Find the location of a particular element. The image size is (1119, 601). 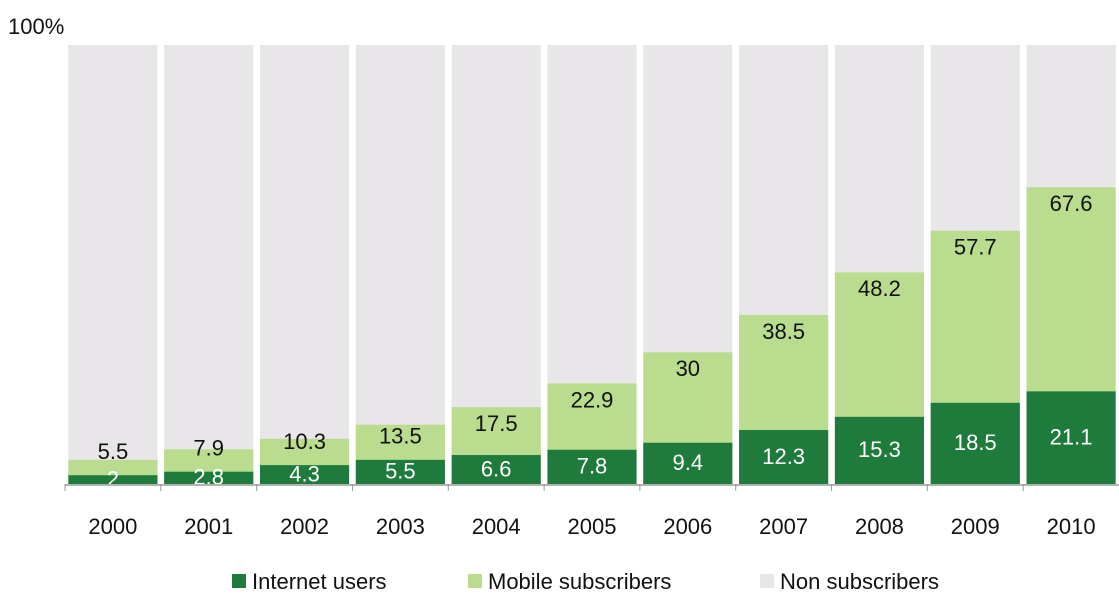

data-label: 4.3 is located at coordinates (304, 473).